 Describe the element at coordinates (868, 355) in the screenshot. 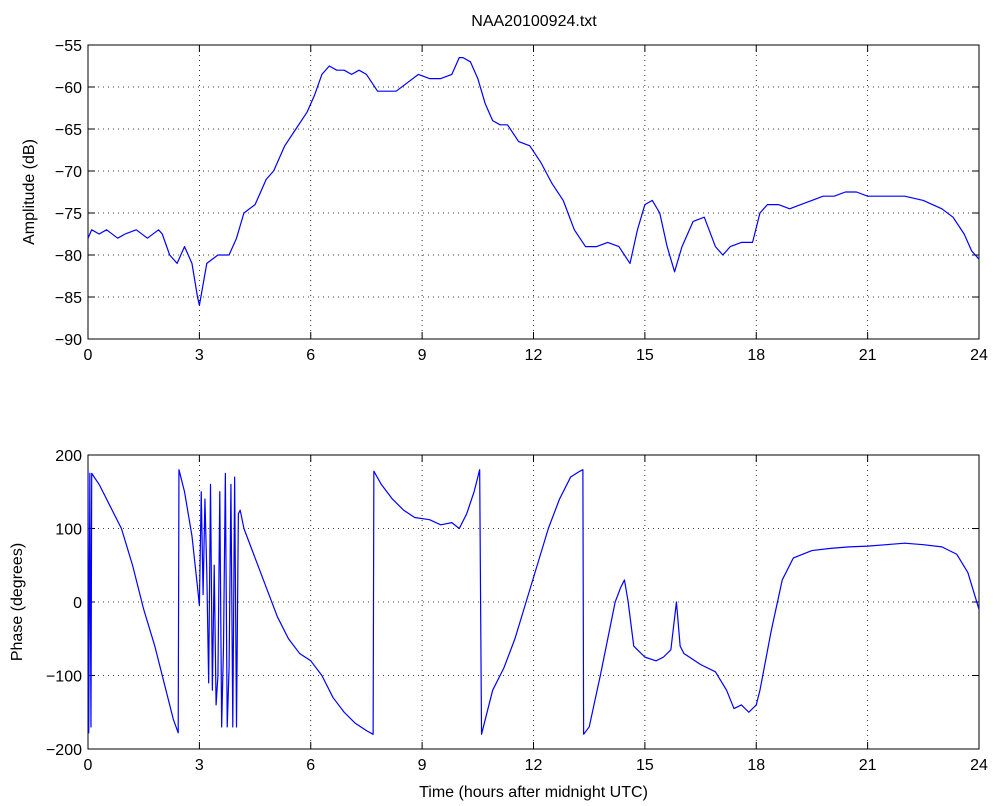

I see `amplitude-x-tick-label: 21` at that location.